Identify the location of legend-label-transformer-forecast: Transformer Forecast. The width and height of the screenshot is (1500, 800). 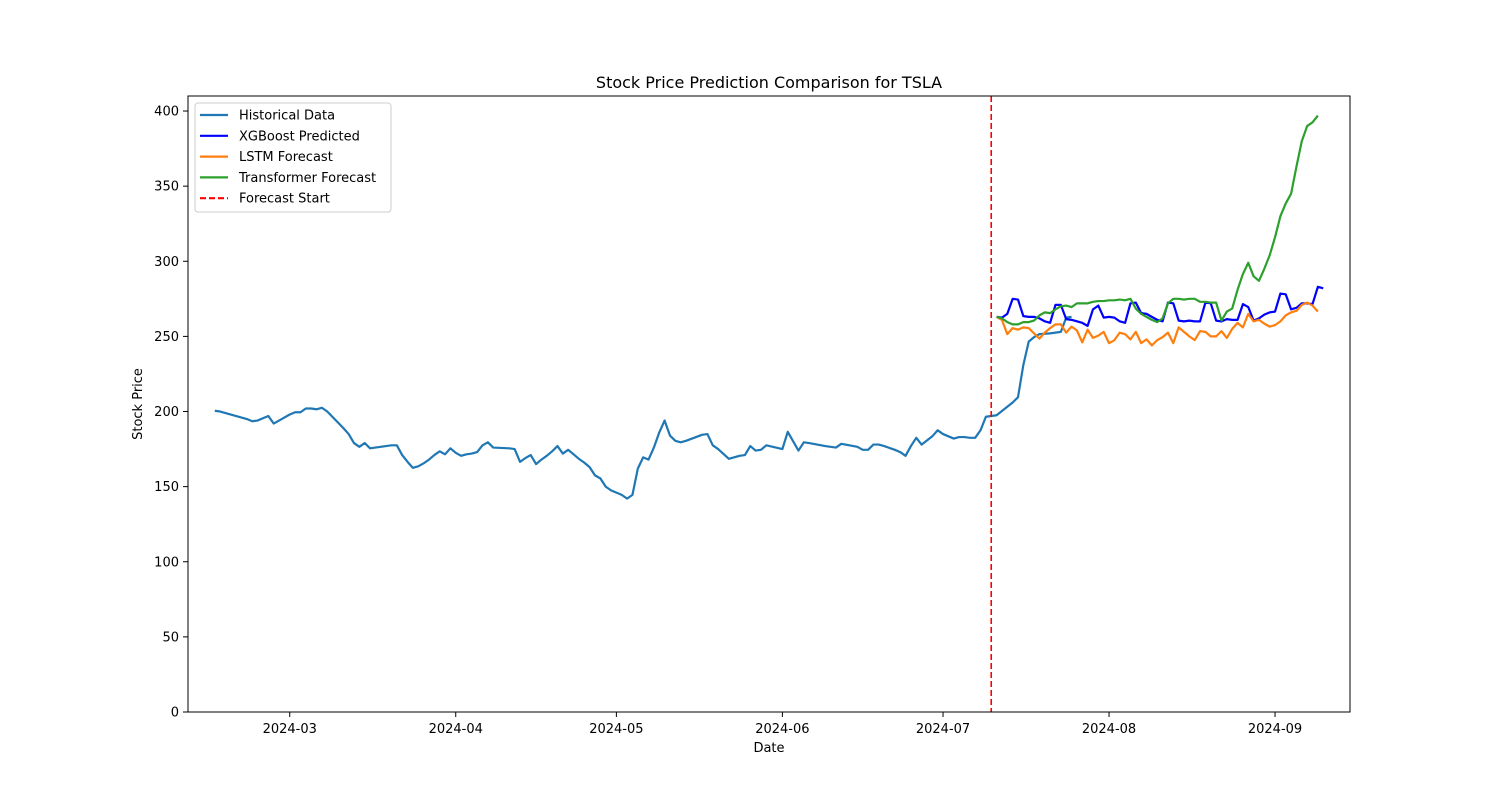
(307, 178).